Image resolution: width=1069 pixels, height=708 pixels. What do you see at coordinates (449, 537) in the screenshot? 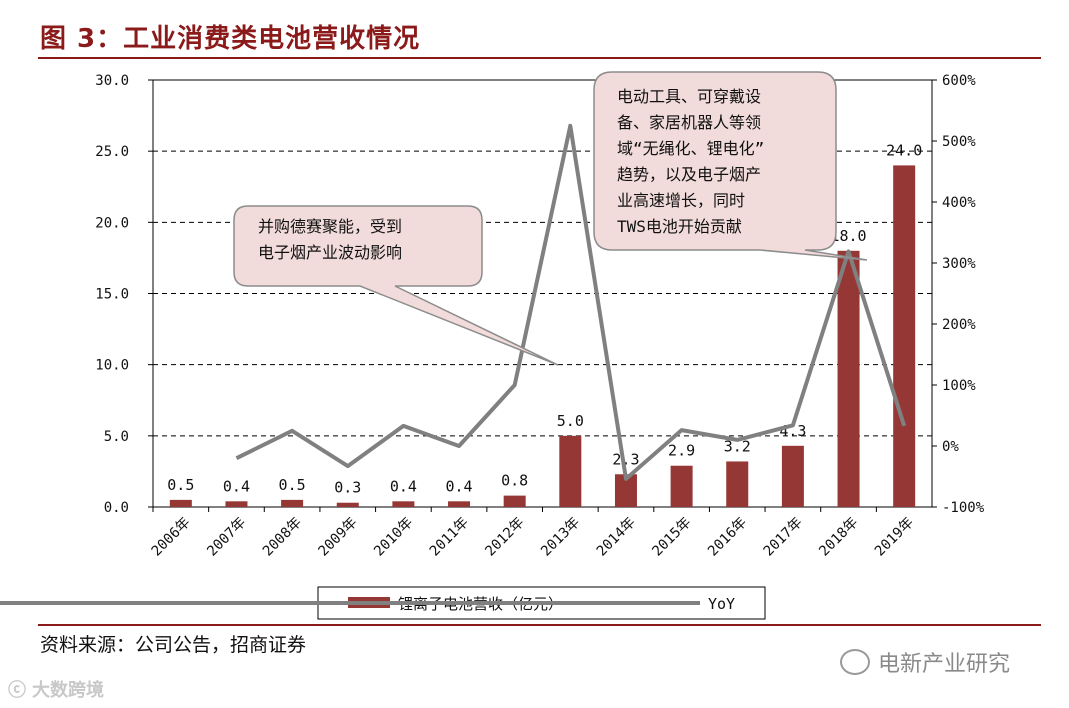
I see `x-tick-label: 2011年` at bounding box center [449, 537].